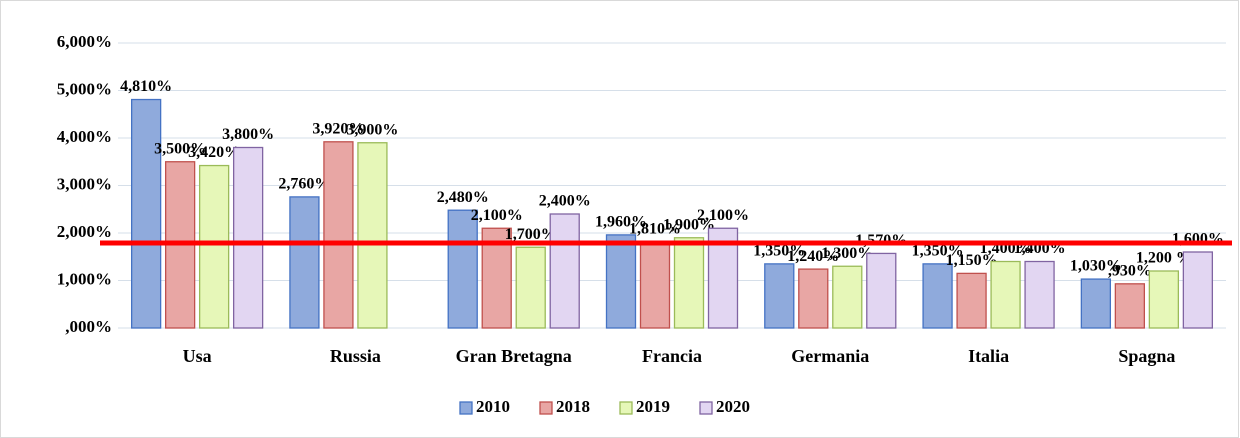 Image resolution: width=1240 pixels, height=438 pixels. What do you see at coordinates (988, 356) in the screenshot?
I see `x-tick-label: Italia` at bounding box center [988, 356].